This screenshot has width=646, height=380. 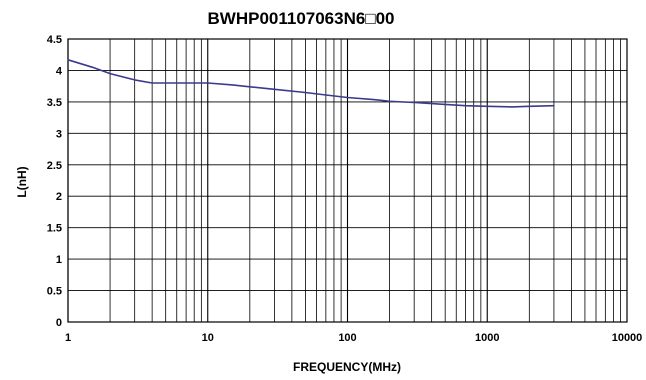 I want to click on y-tick-label: 2, so click(x=59, y=197).